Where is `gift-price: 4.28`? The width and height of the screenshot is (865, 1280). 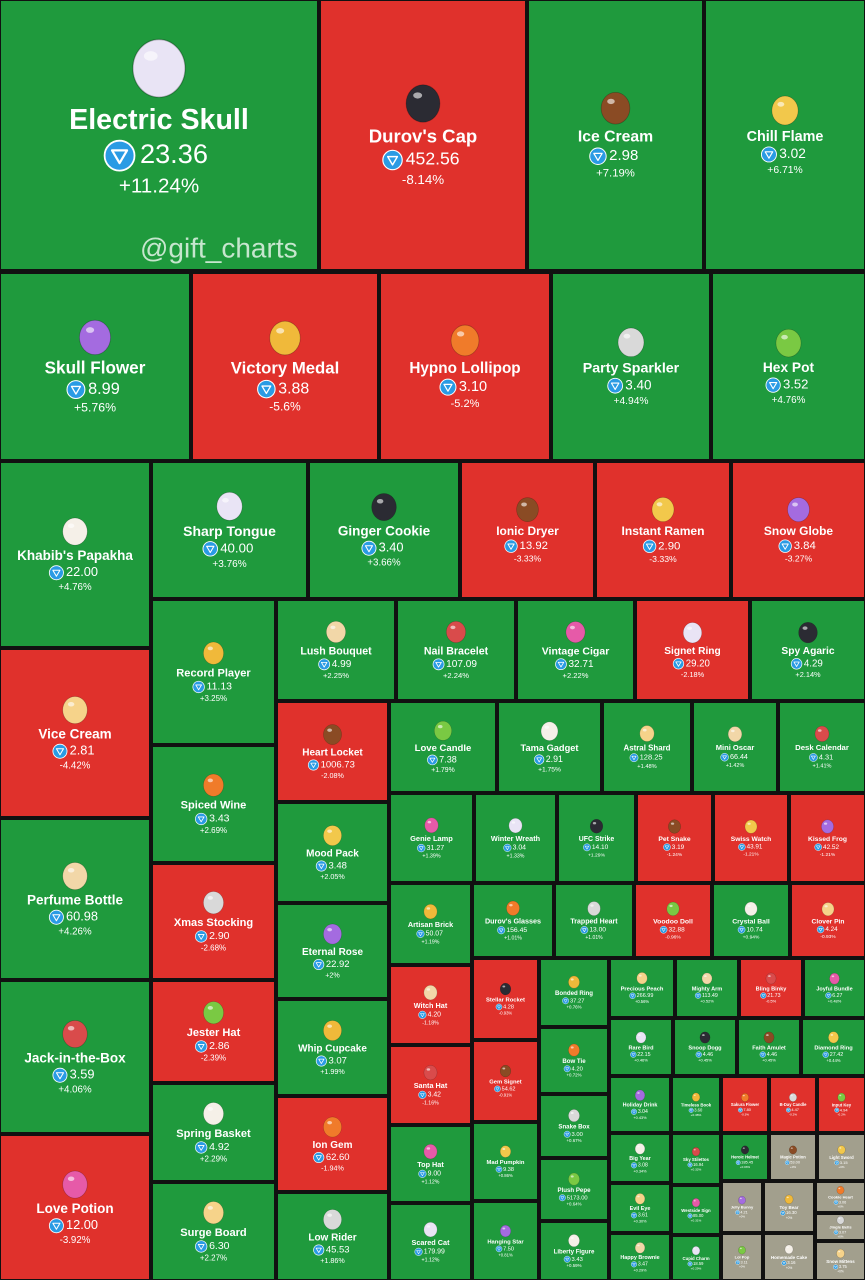 gift-price: 4.28 is located at coordinates (508, 1007).